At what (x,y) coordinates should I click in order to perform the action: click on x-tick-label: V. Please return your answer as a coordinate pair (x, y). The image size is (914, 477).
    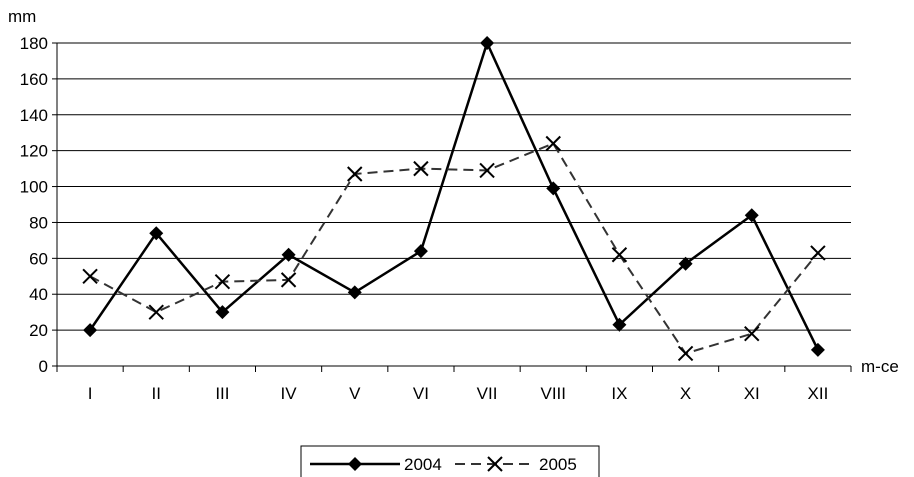
    Looking at the image, I should click on (355, 393).